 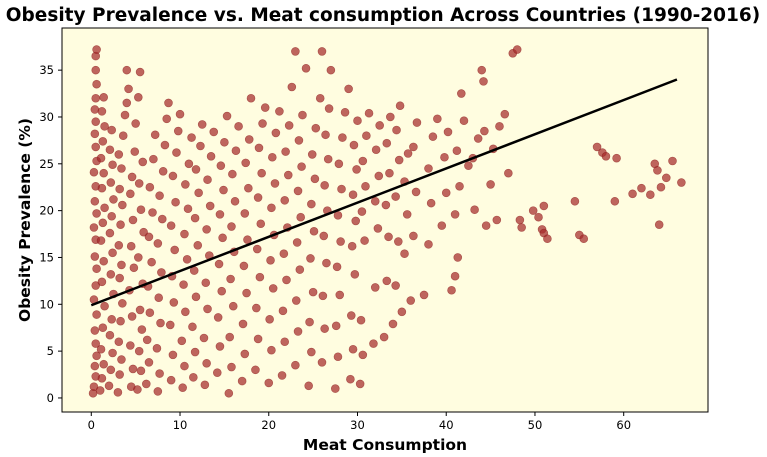 I want to click on y-tick-label: 5, so click(x=50, y=351).